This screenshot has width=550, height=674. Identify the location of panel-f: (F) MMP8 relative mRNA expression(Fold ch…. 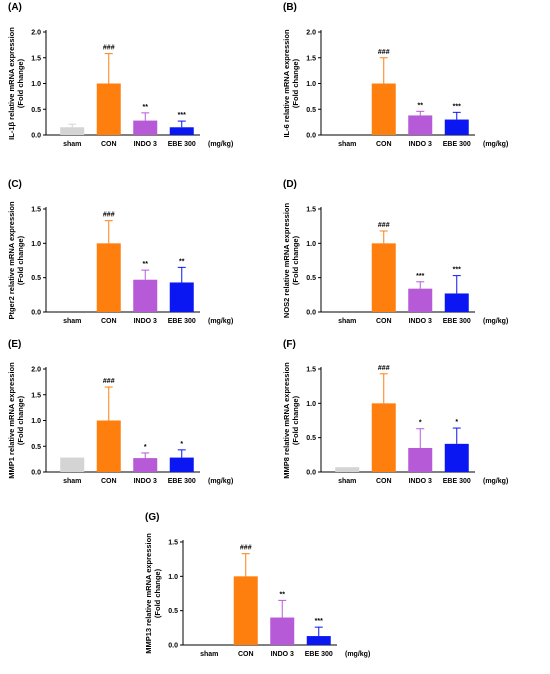
(395, 412).